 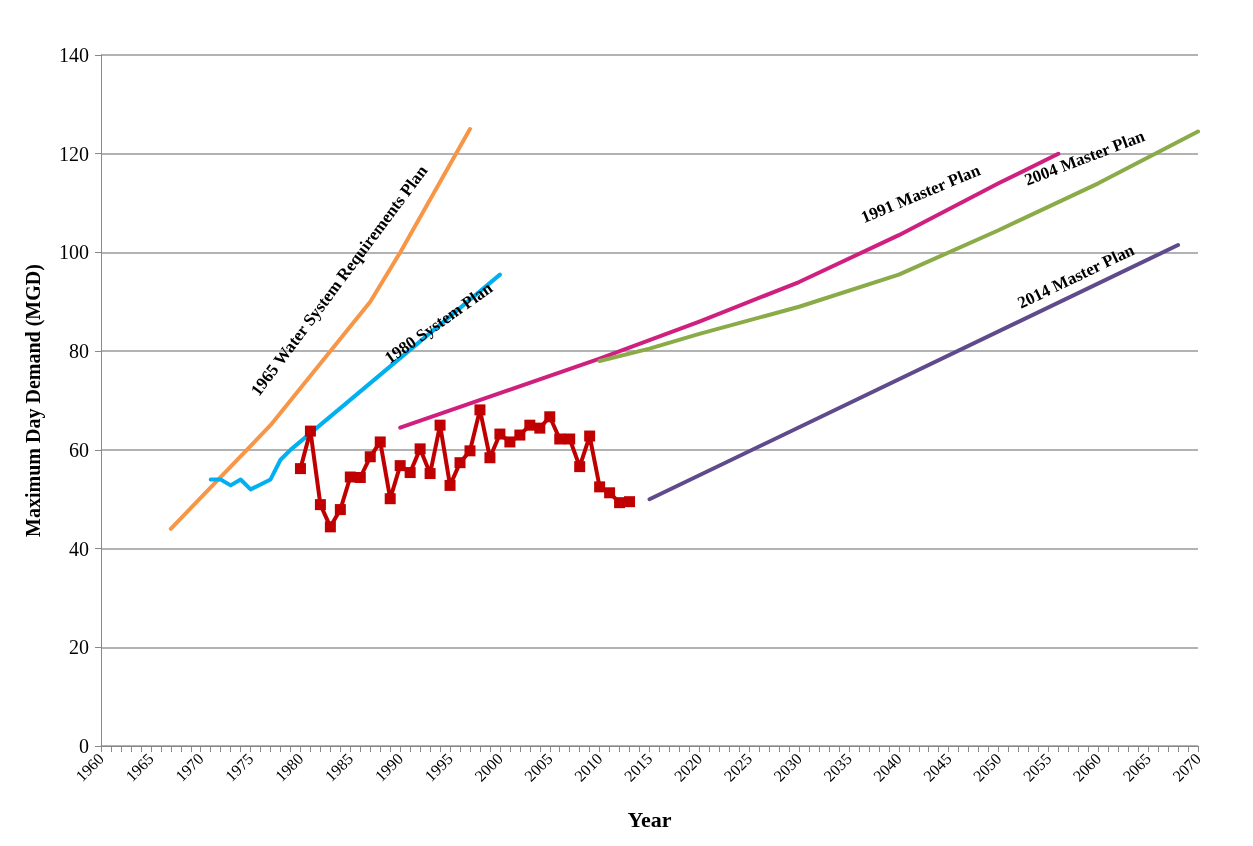 I want to click on y-tick-label: 120, so click(x=74, y=153).